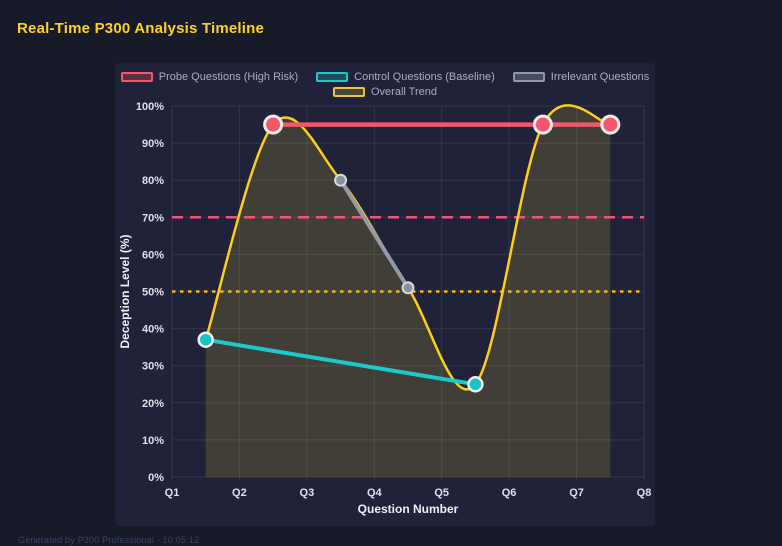  Describe the element at coordinates (153, 404) in the screenshot. I see `y-tick-label: 20%` at that location.